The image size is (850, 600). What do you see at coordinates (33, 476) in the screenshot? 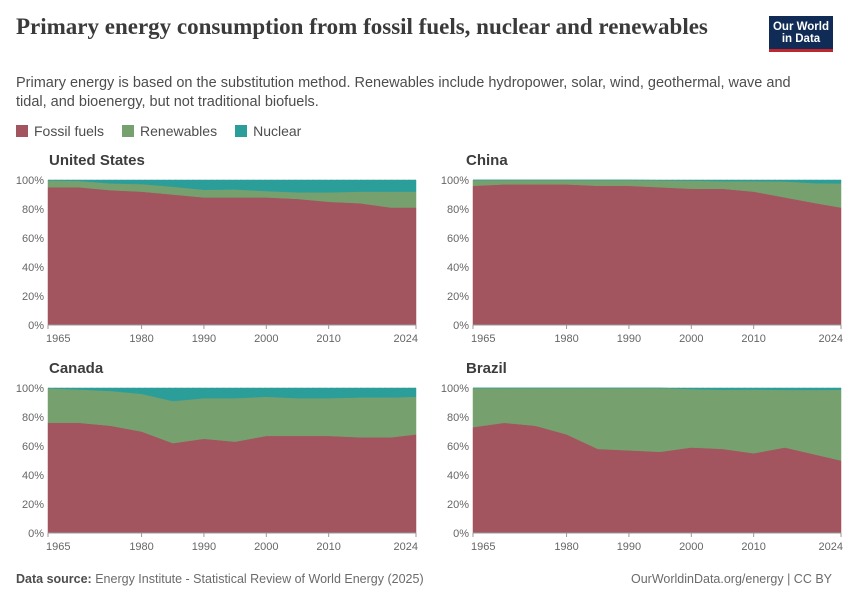
I see `canada-ytick-label: 40%` at bounding box center [33, 476].